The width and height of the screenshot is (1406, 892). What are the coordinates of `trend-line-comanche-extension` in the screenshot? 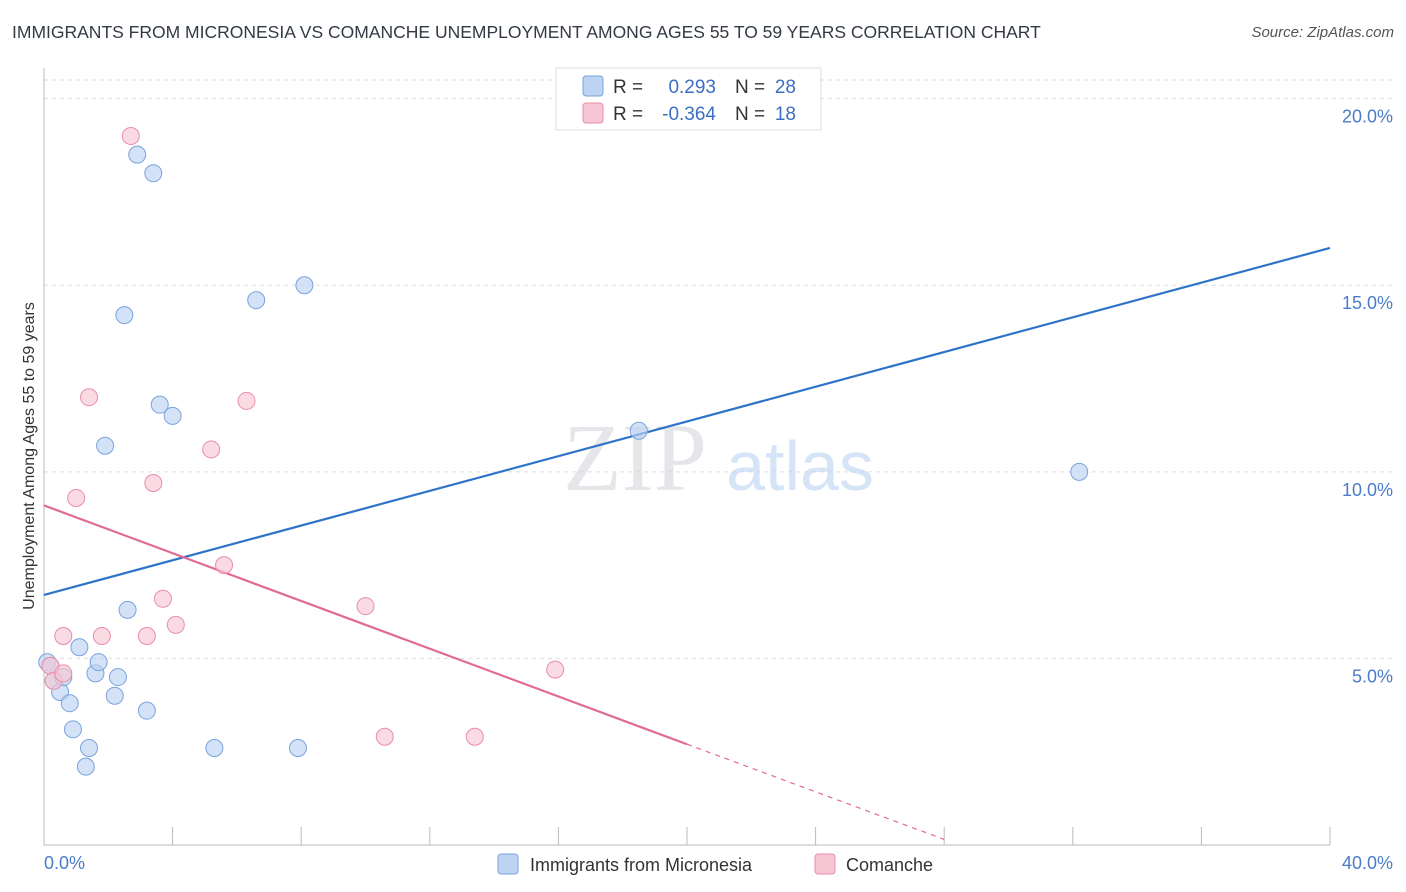 It's located at (815, 791).